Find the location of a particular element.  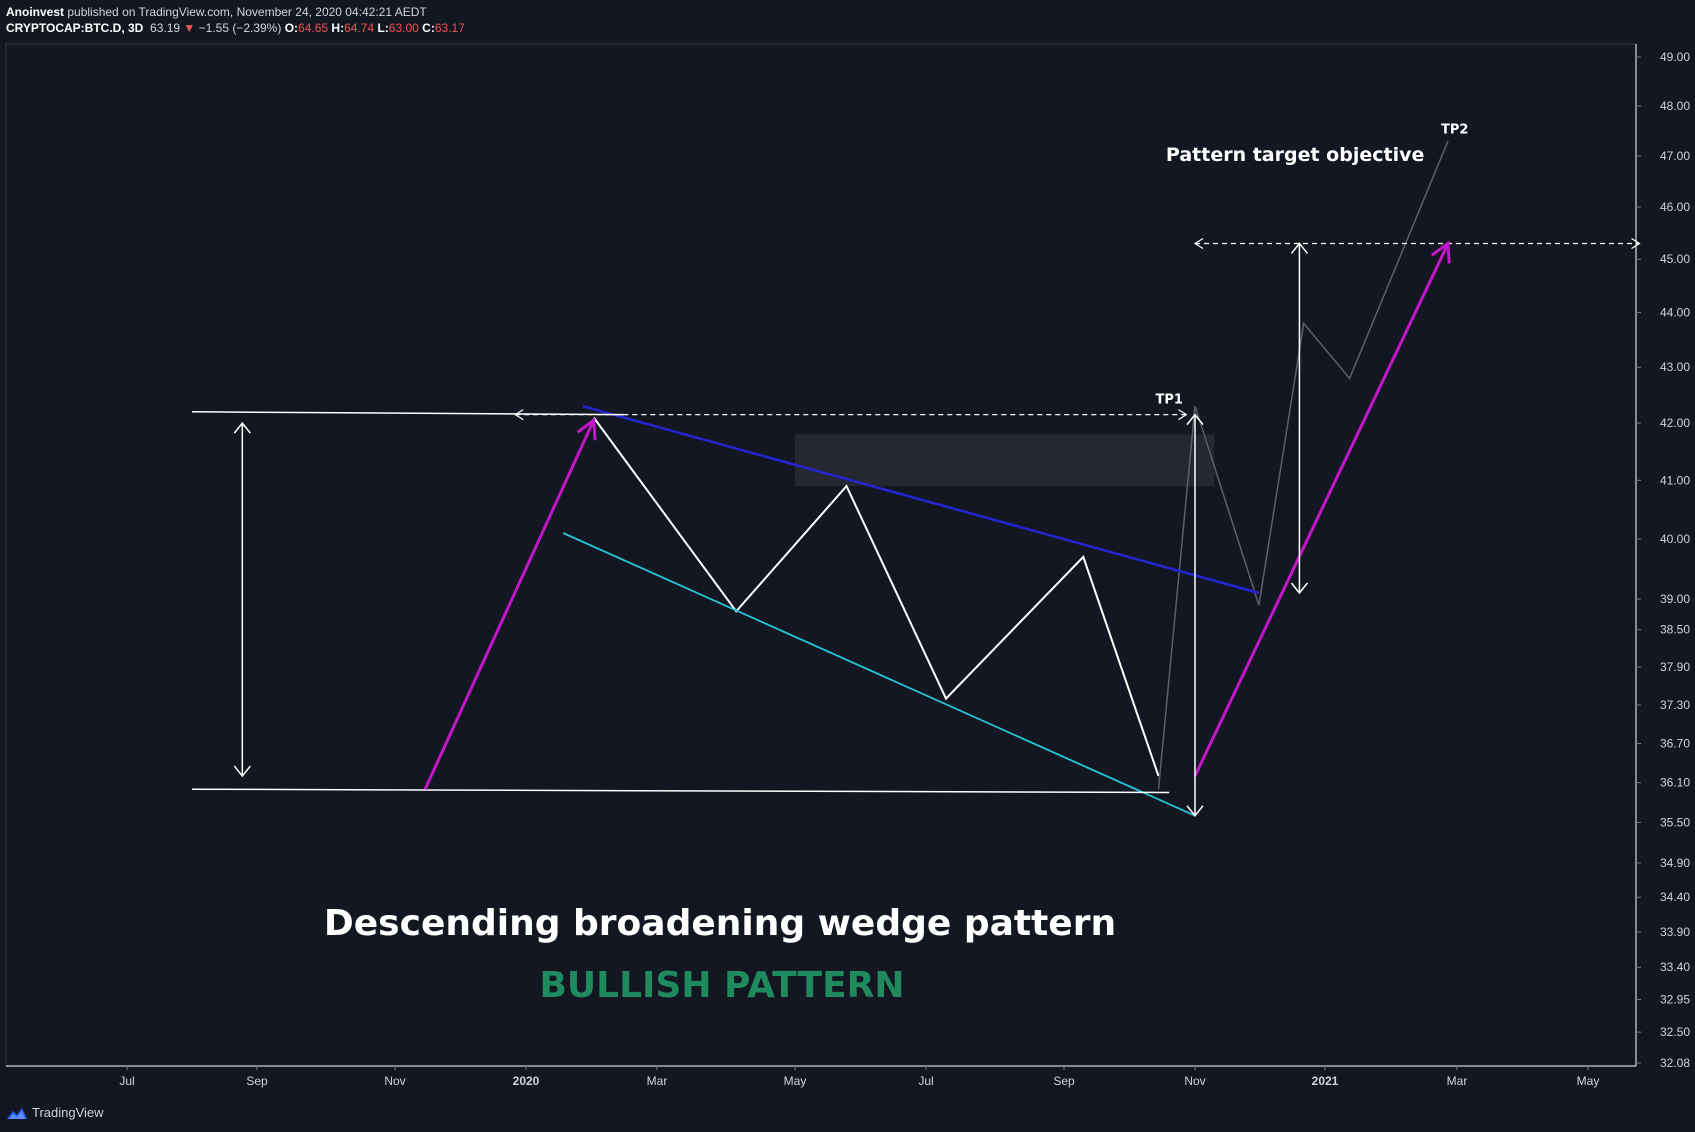

open-label: O: is located at coordinates (291, 28).